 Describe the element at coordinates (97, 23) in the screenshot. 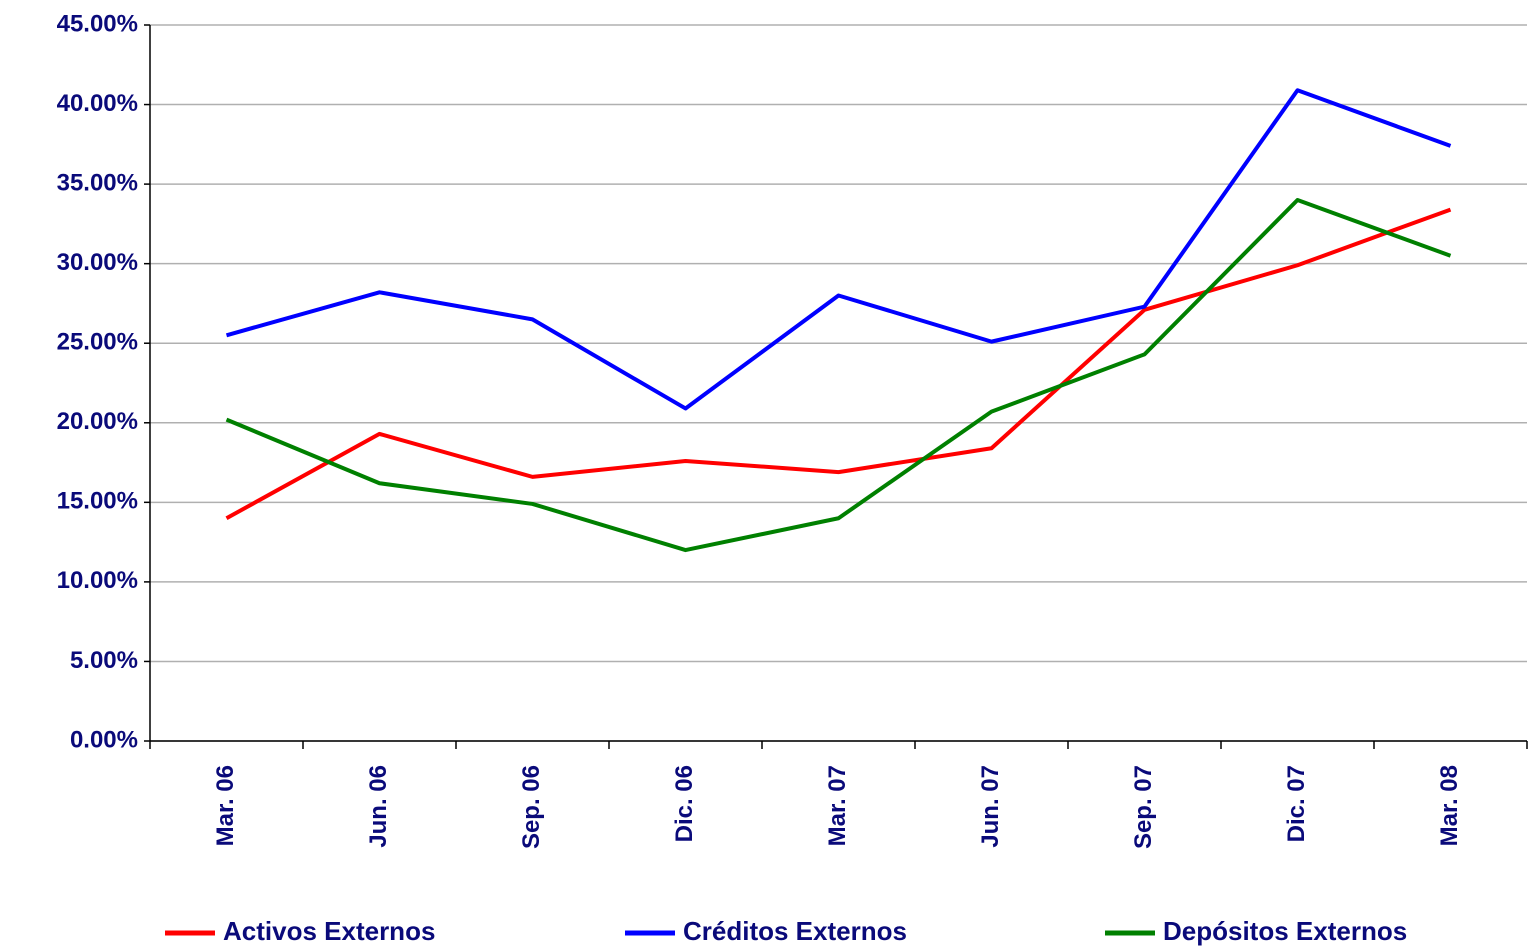

I see `y-tick-label: 45.00%` at that location.